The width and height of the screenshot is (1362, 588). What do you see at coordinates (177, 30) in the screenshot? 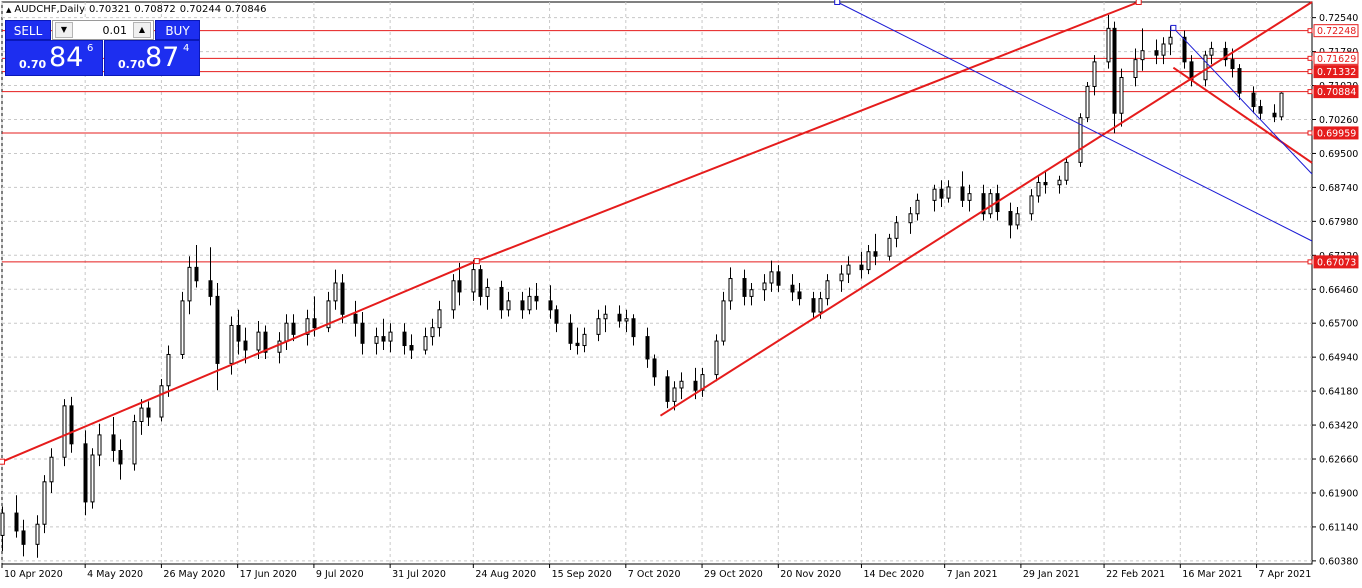
I see `buy-button: BUY` at bounding box center [177, 30].